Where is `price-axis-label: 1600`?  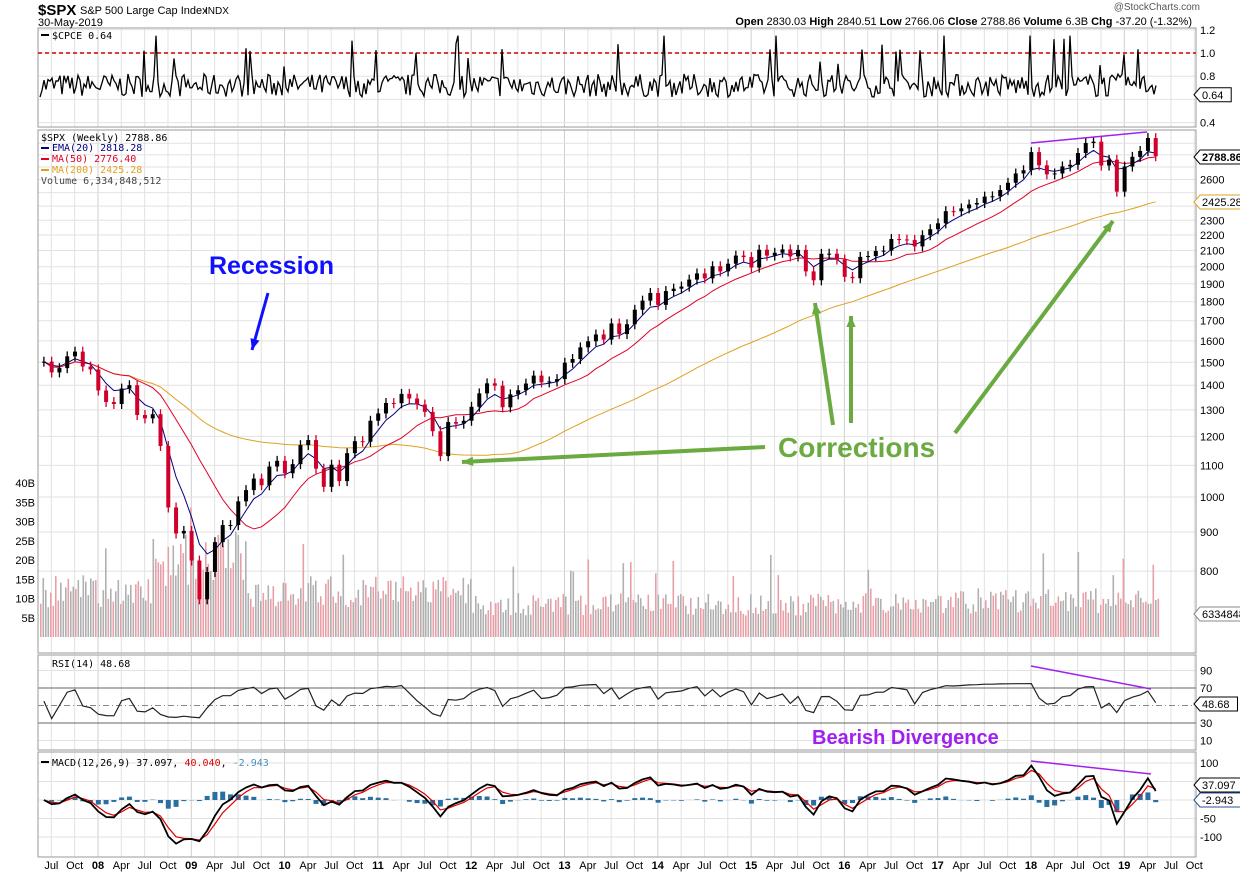 price-axis-label: 1600 is located at coordinates (1212, 342).